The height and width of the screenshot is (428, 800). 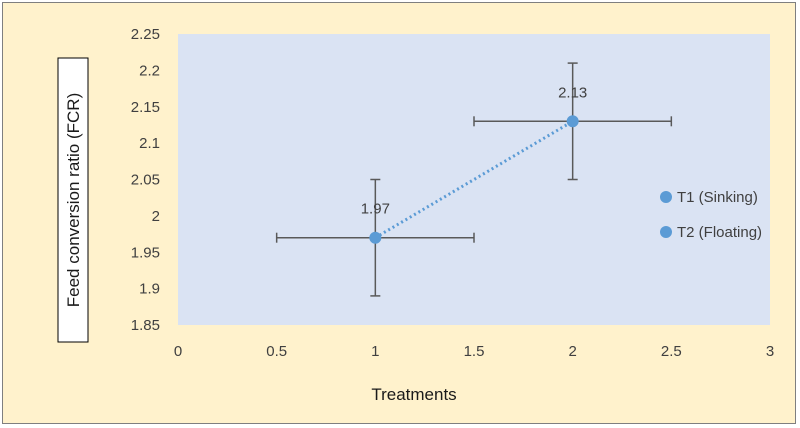 I want to click on y-axis-title: Feed conversion ratio (FCR), so click(x=73, y=200).